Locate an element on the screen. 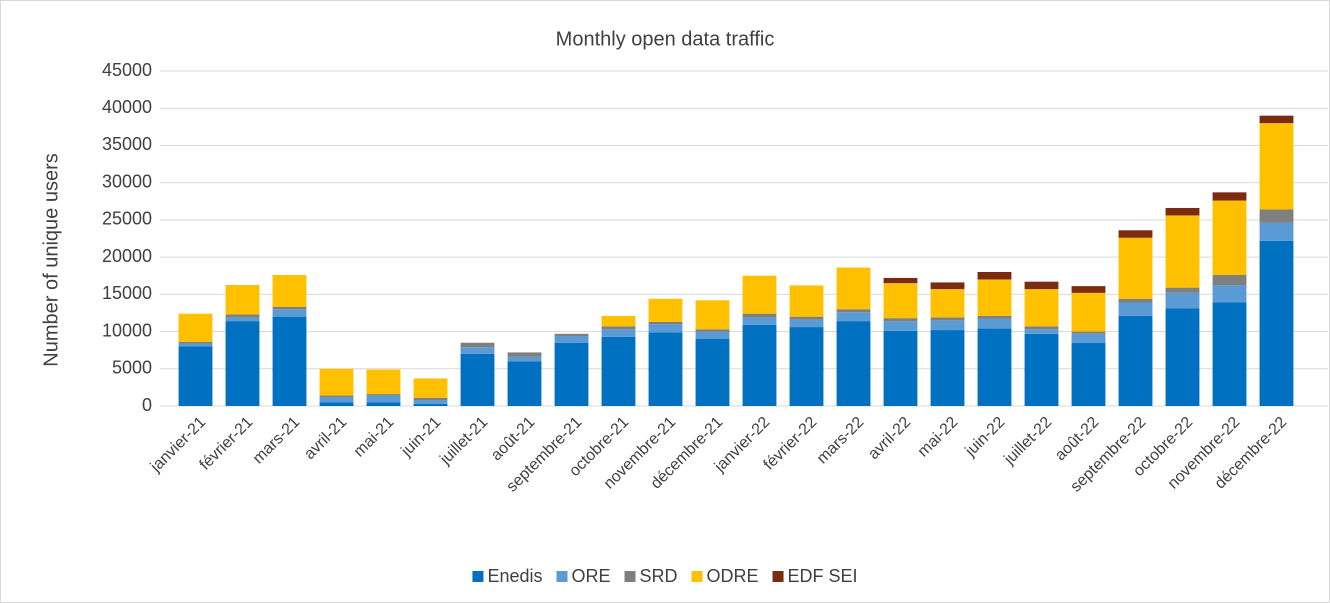 The image size is (1330, 603). y-tick-label: 30000 is located at coordinates (127, 181).